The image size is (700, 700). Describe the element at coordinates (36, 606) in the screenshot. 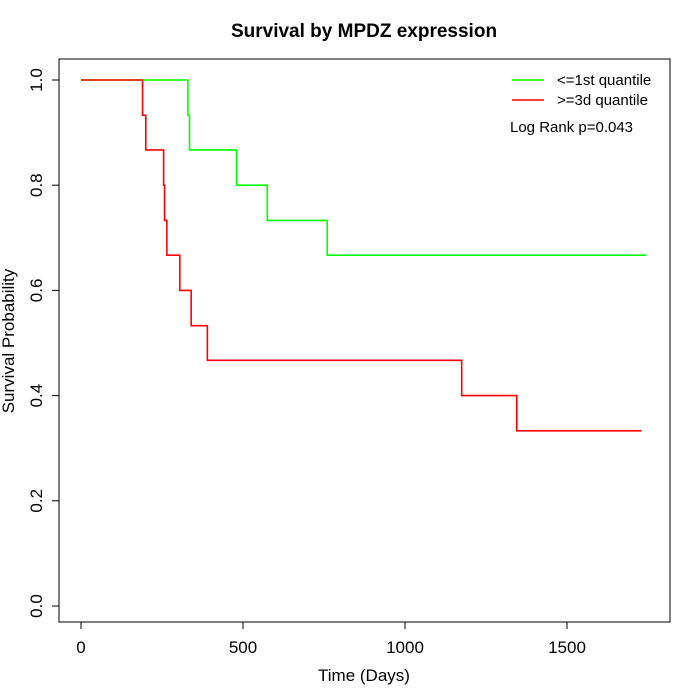

I see `y-tick-label: 0.0` at that location.